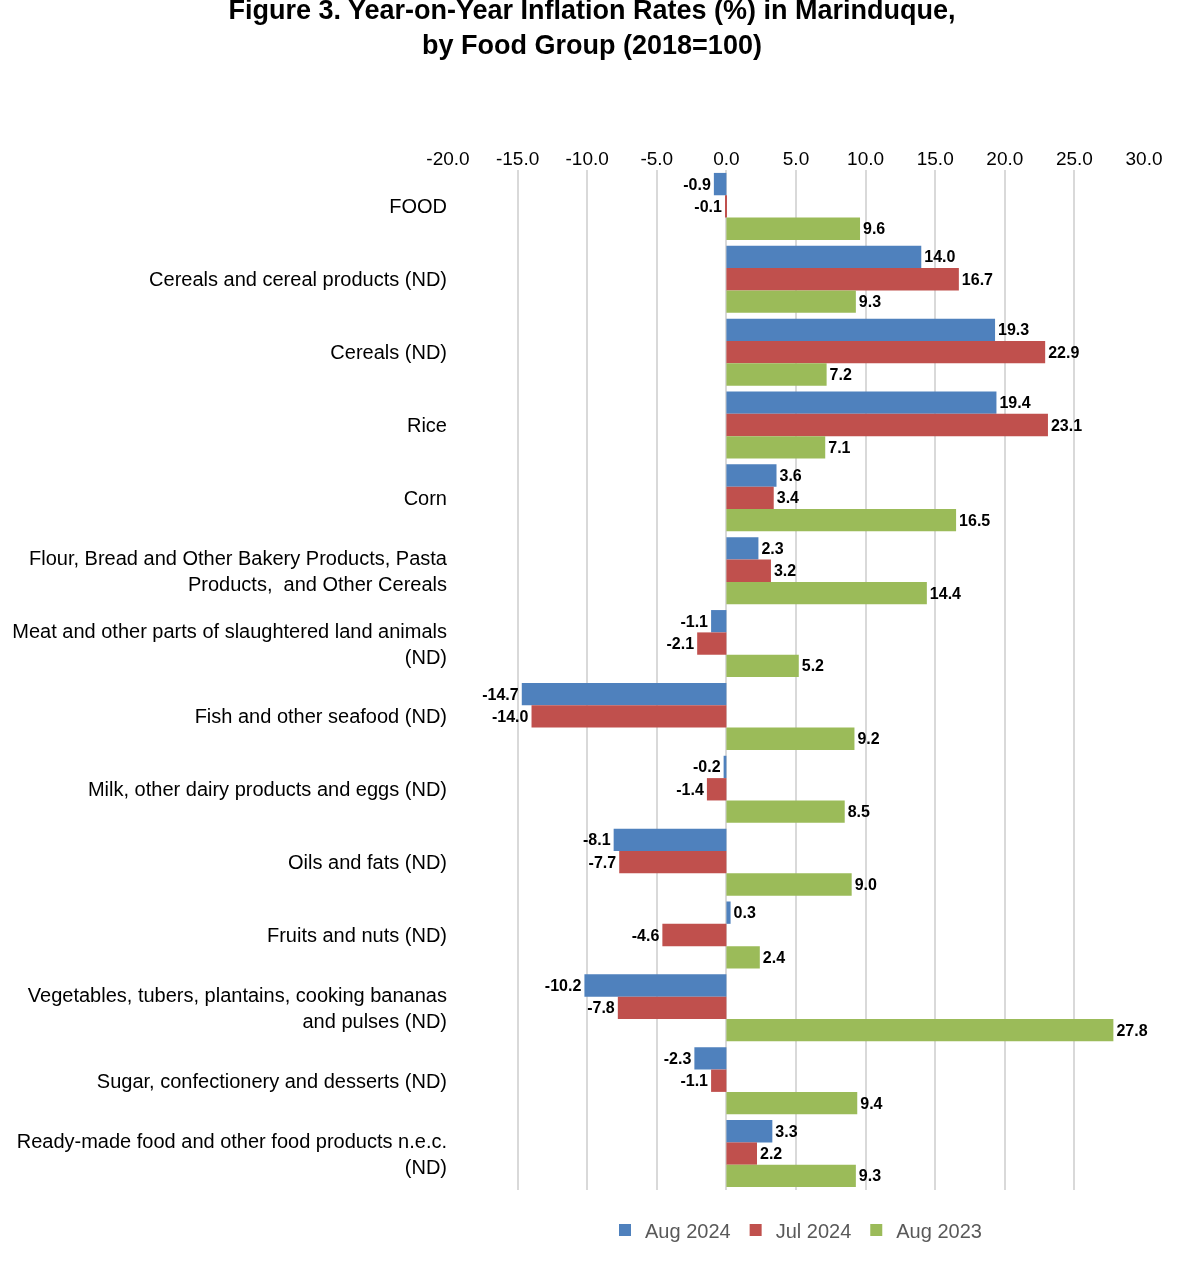 This screenshot has width=1184, height=1261. Describe the element at coordinates (1132, 1030) in the screenshot. I see `data-label: 27.8` at that location.